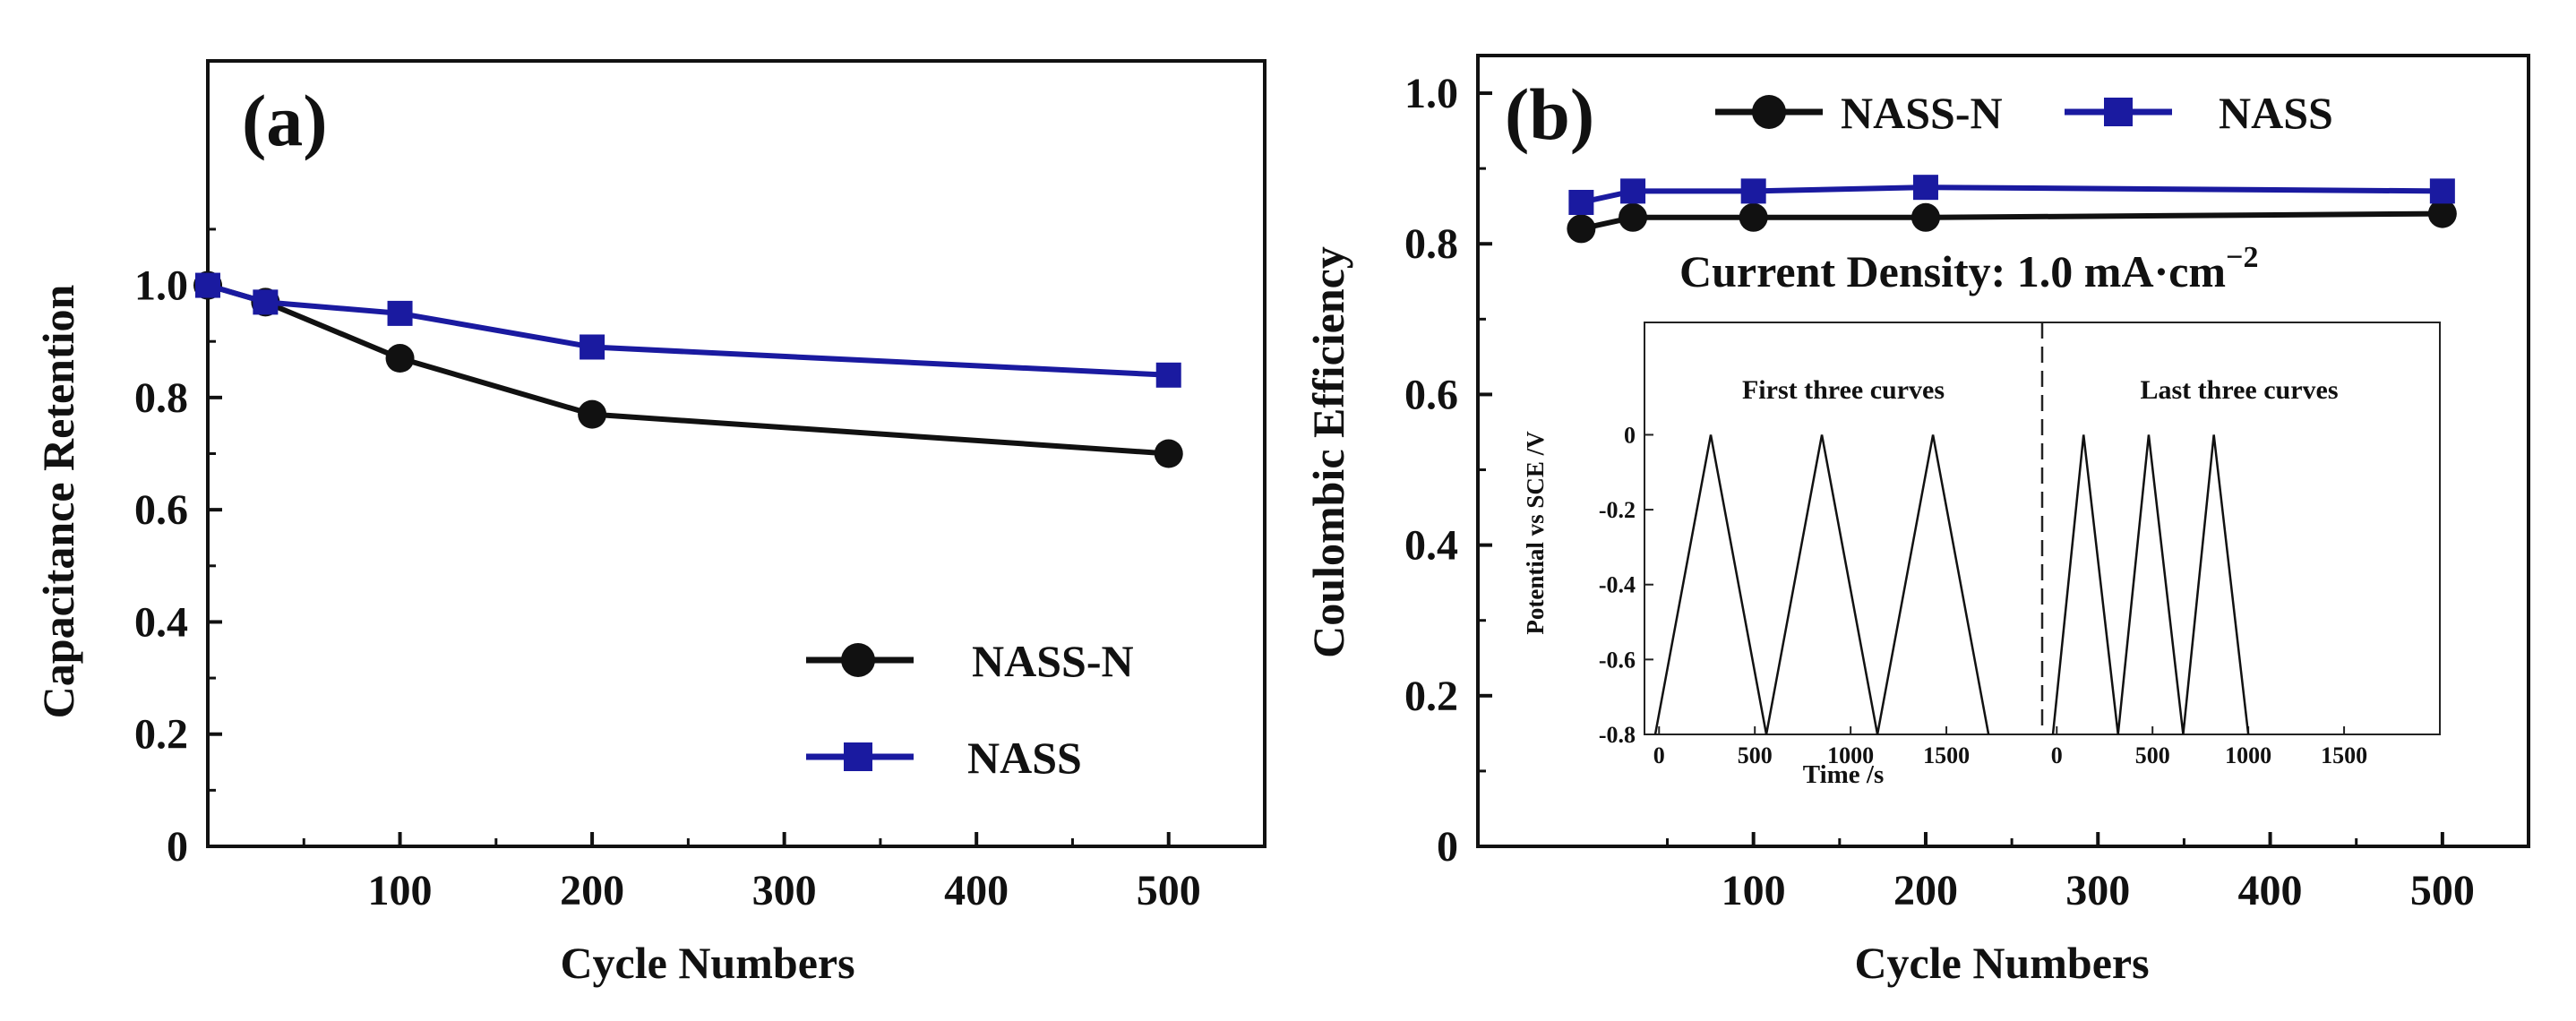  Describe the element at coordinates (784, 890) in the screenshot. I see `x-tick-label-a-2: 300` at that location.